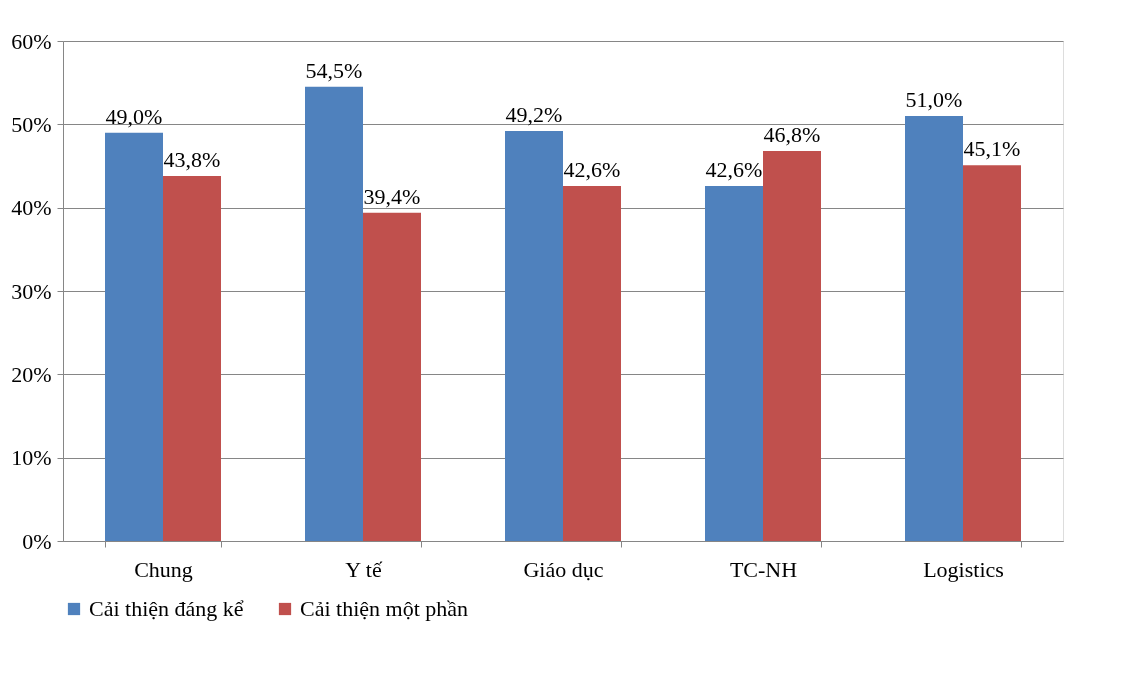  What do you see at coordinates (163, 569) in the screenshot?
I see `x-tick-label: Chung` at bounding box center [163, 569].